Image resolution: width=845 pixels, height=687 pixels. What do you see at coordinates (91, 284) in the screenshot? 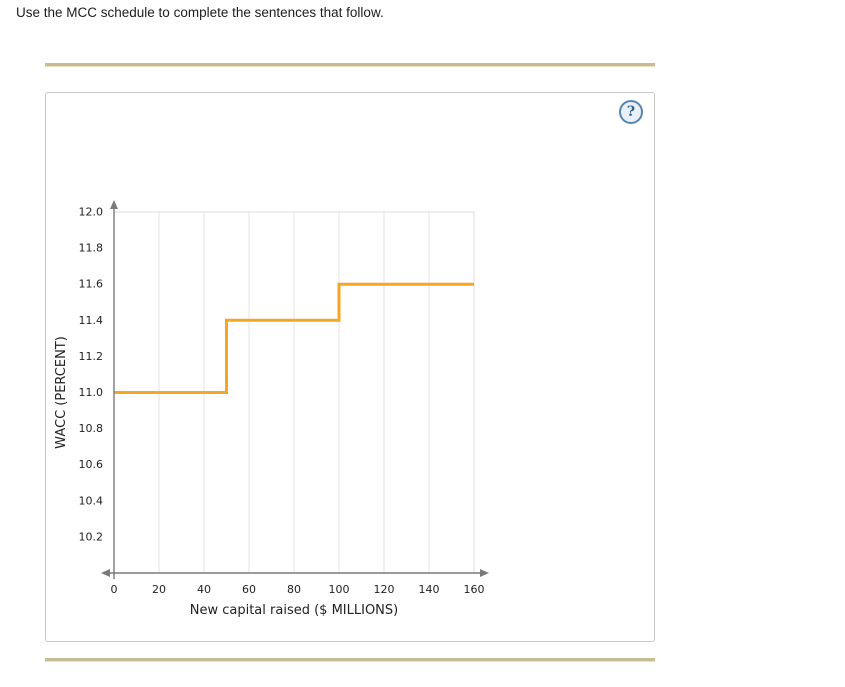
I see `y-tick-label: 11.6` at bounding box center [91, 284].